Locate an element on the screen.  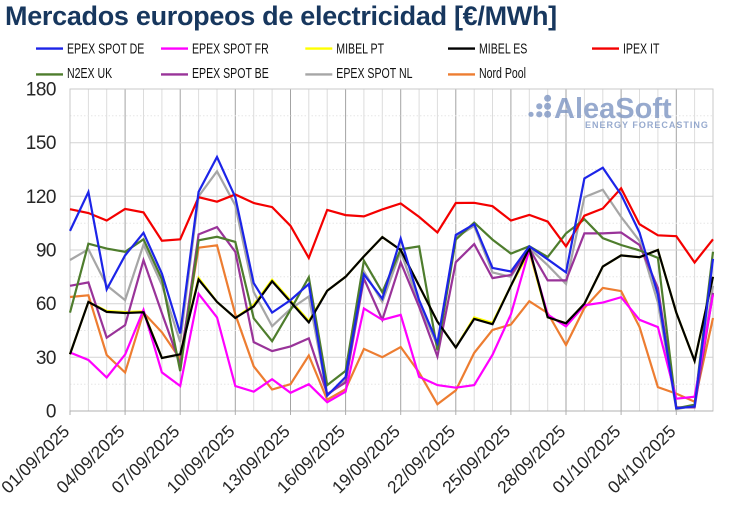
svg-text: MIBEL PT is located at coordinates (360, 49).